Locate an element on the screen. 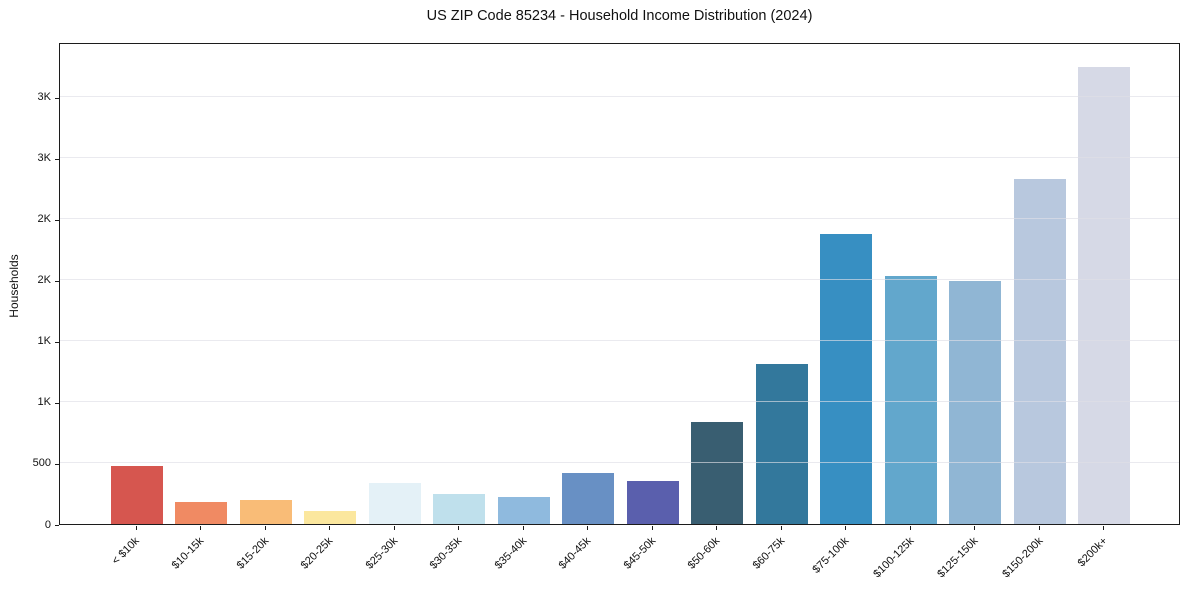  bar-$125-150k is located at coordinates (975, 402).